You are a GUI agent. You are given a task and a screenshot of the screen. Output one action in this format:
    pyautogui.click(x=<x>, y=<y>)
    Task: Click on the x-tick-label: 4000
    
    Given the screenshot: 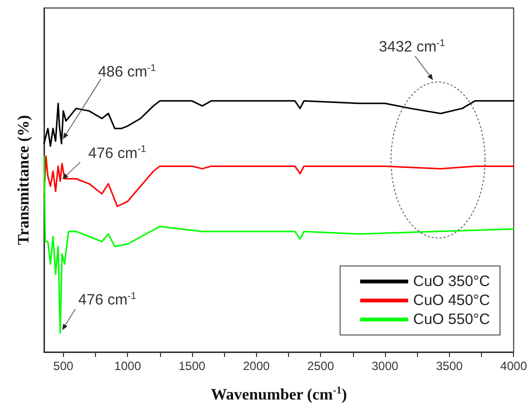 What is the action you would take?
    pyautogui.click(x=514, y=366)
    